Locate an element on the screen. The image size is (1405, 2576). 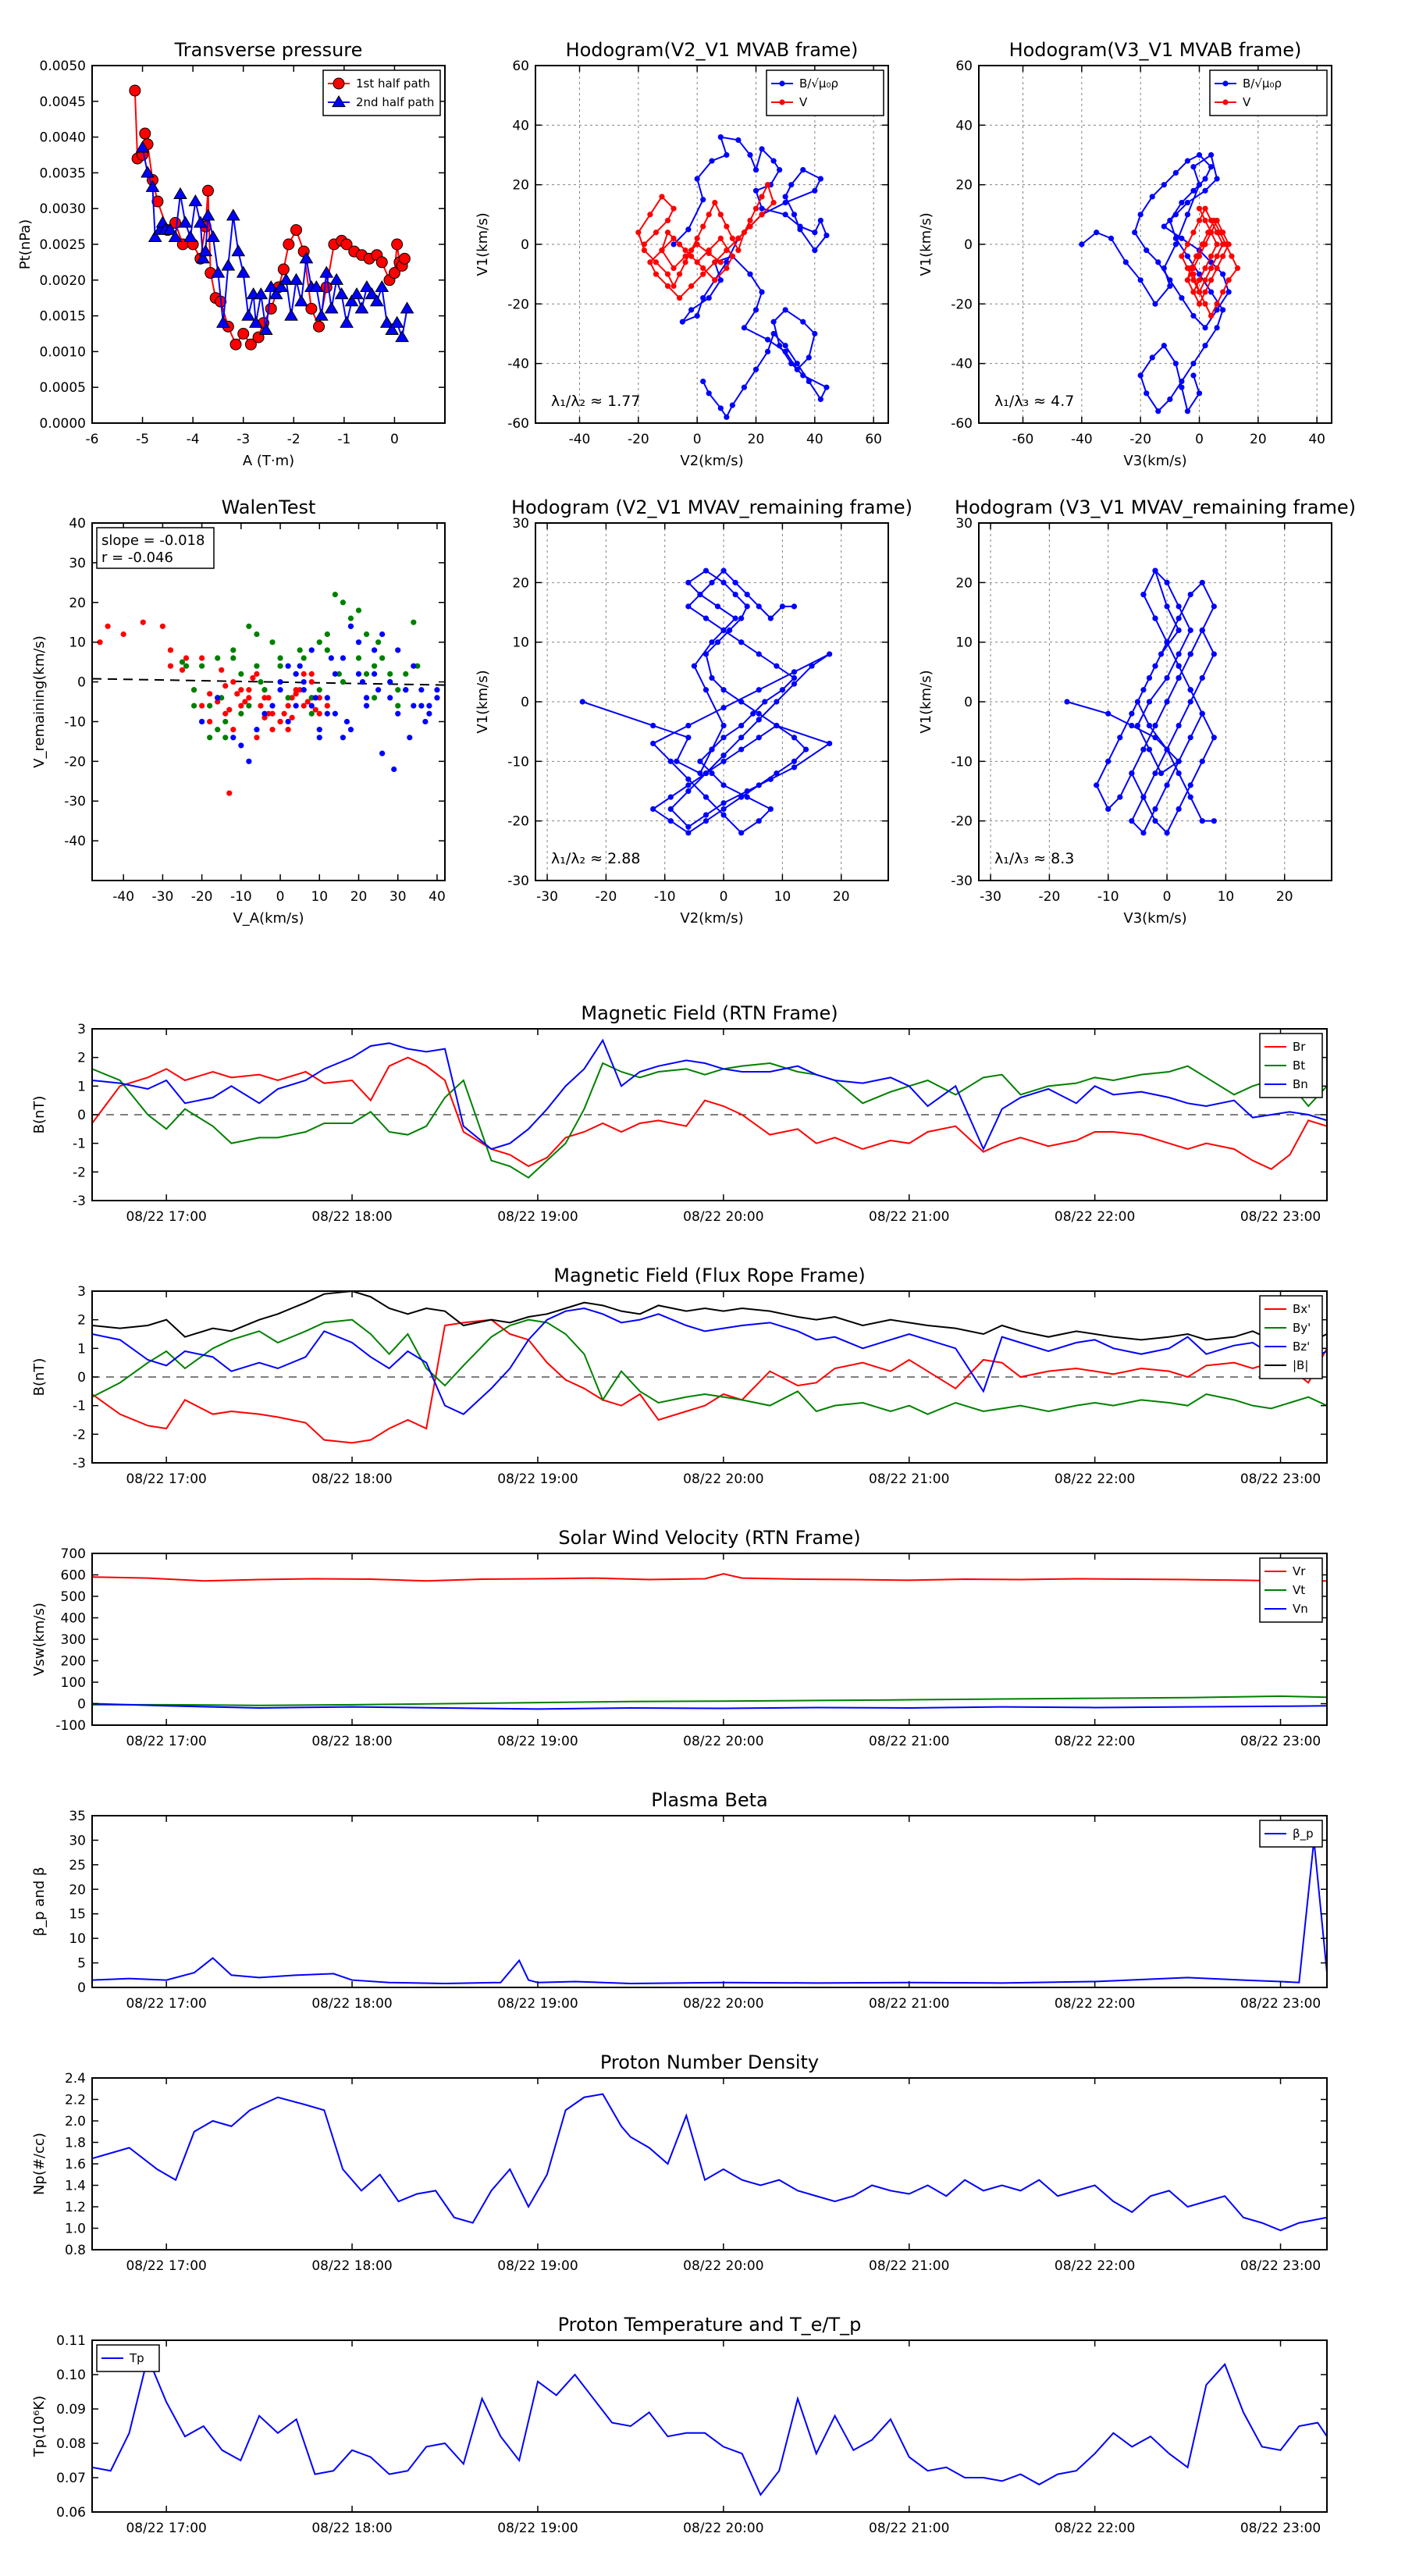
legend-label: 1st half path is located at coordinates (393, 83).